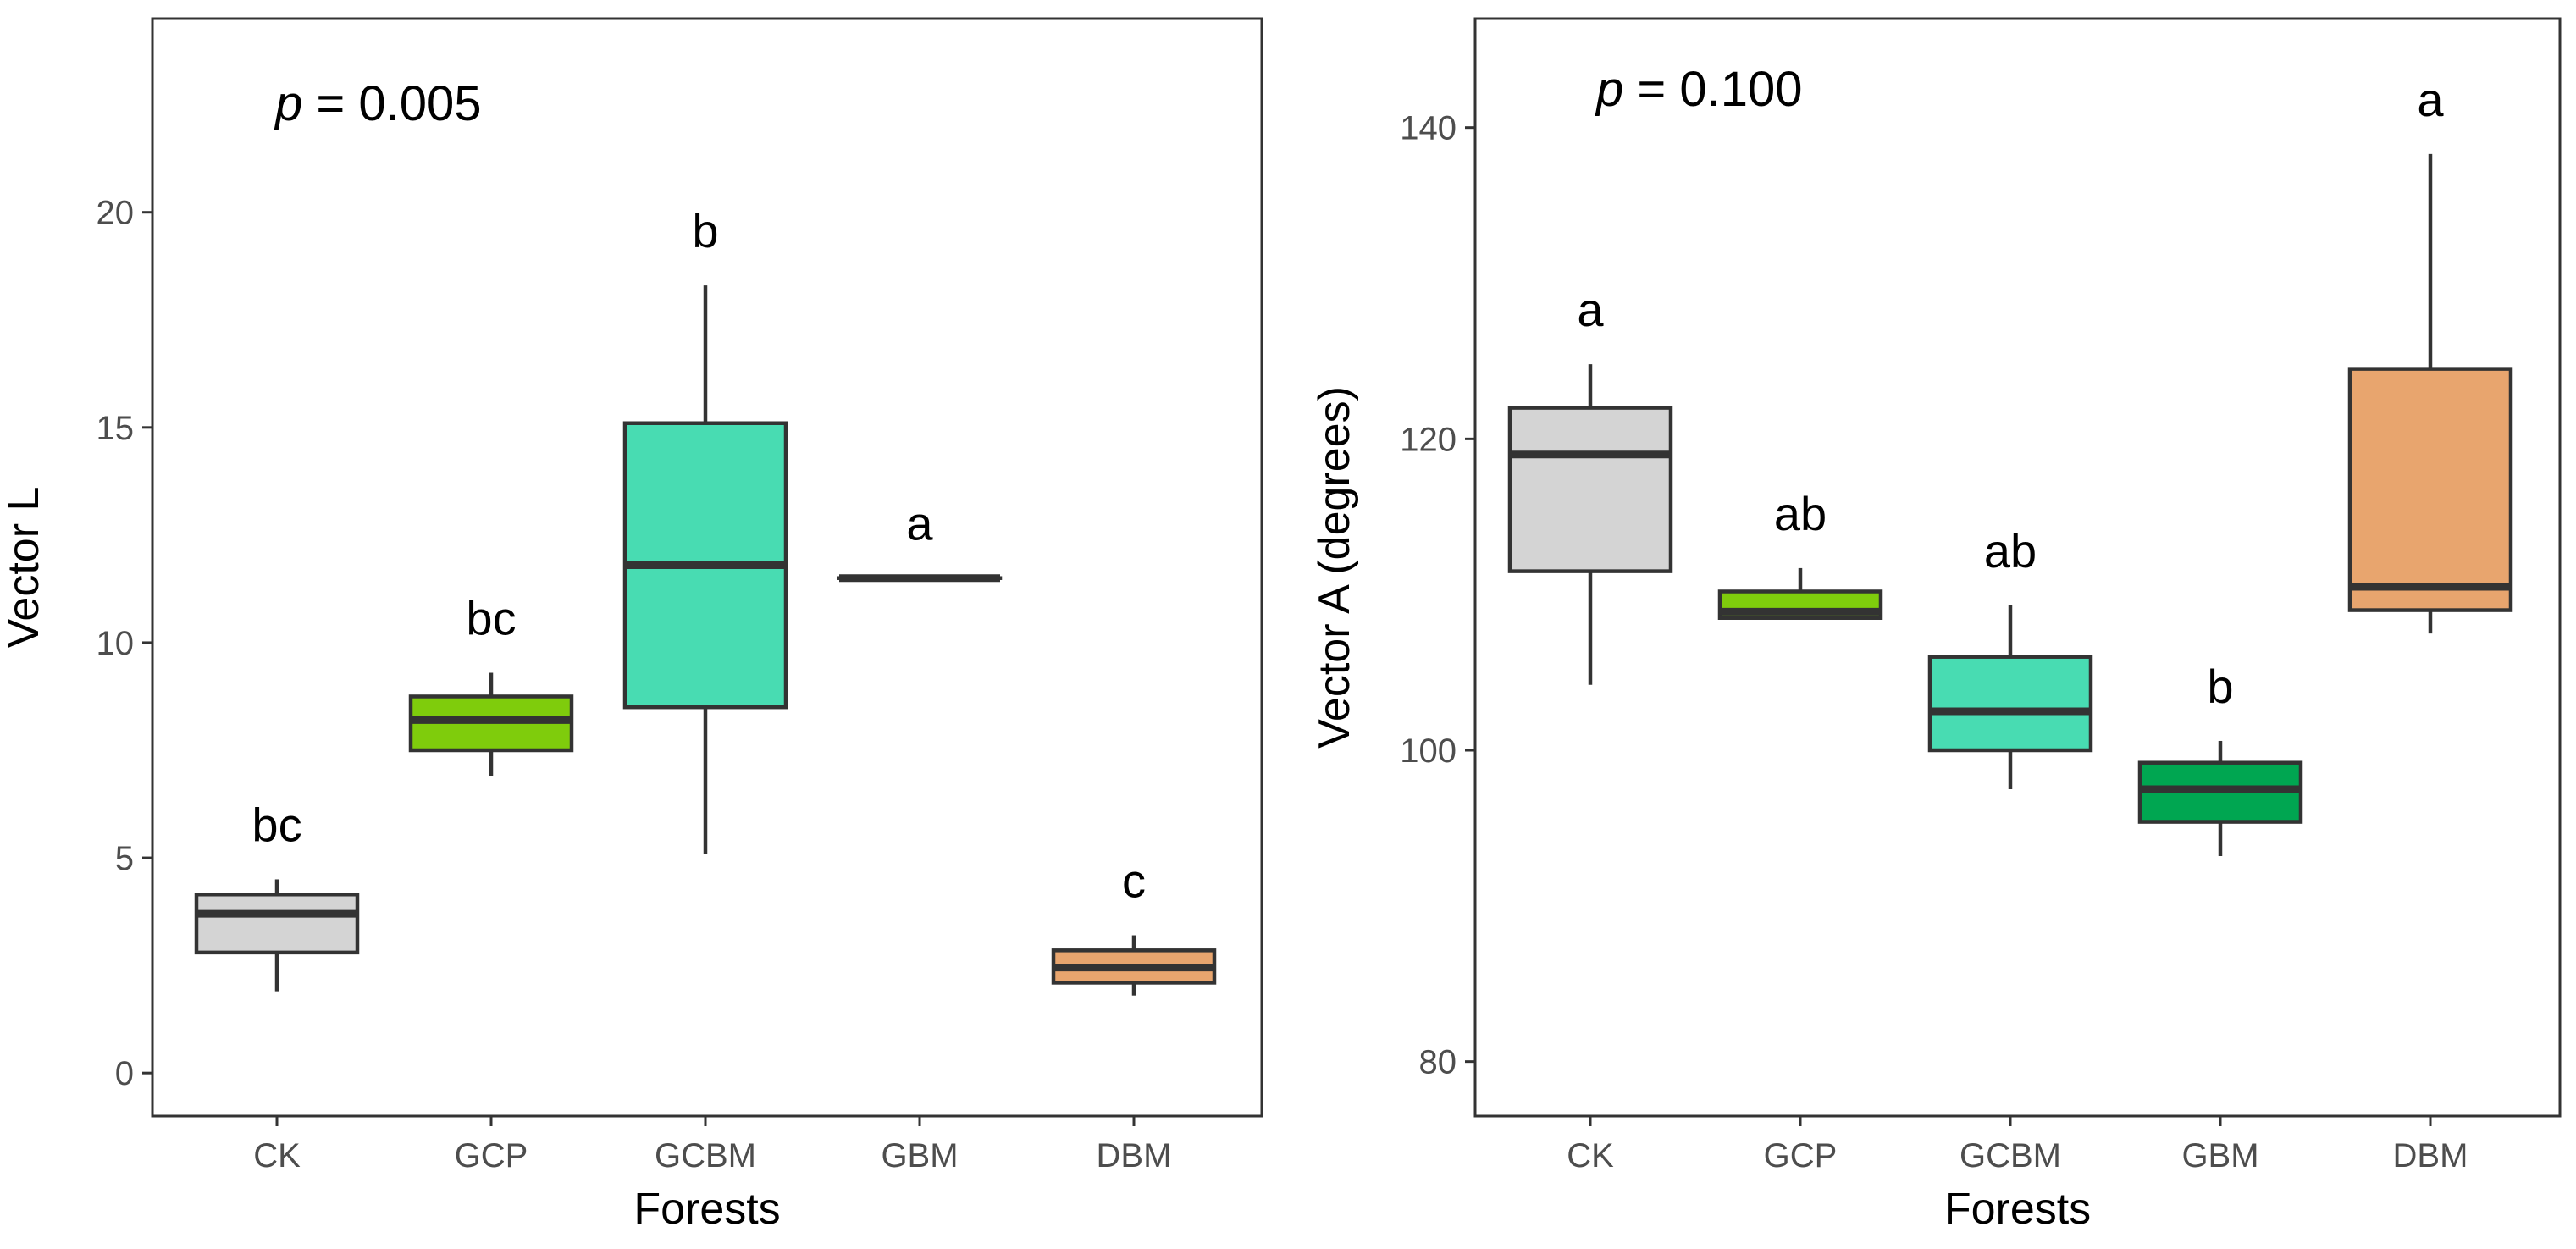  I want to click on box-dbm: a, so click(2430, 353).